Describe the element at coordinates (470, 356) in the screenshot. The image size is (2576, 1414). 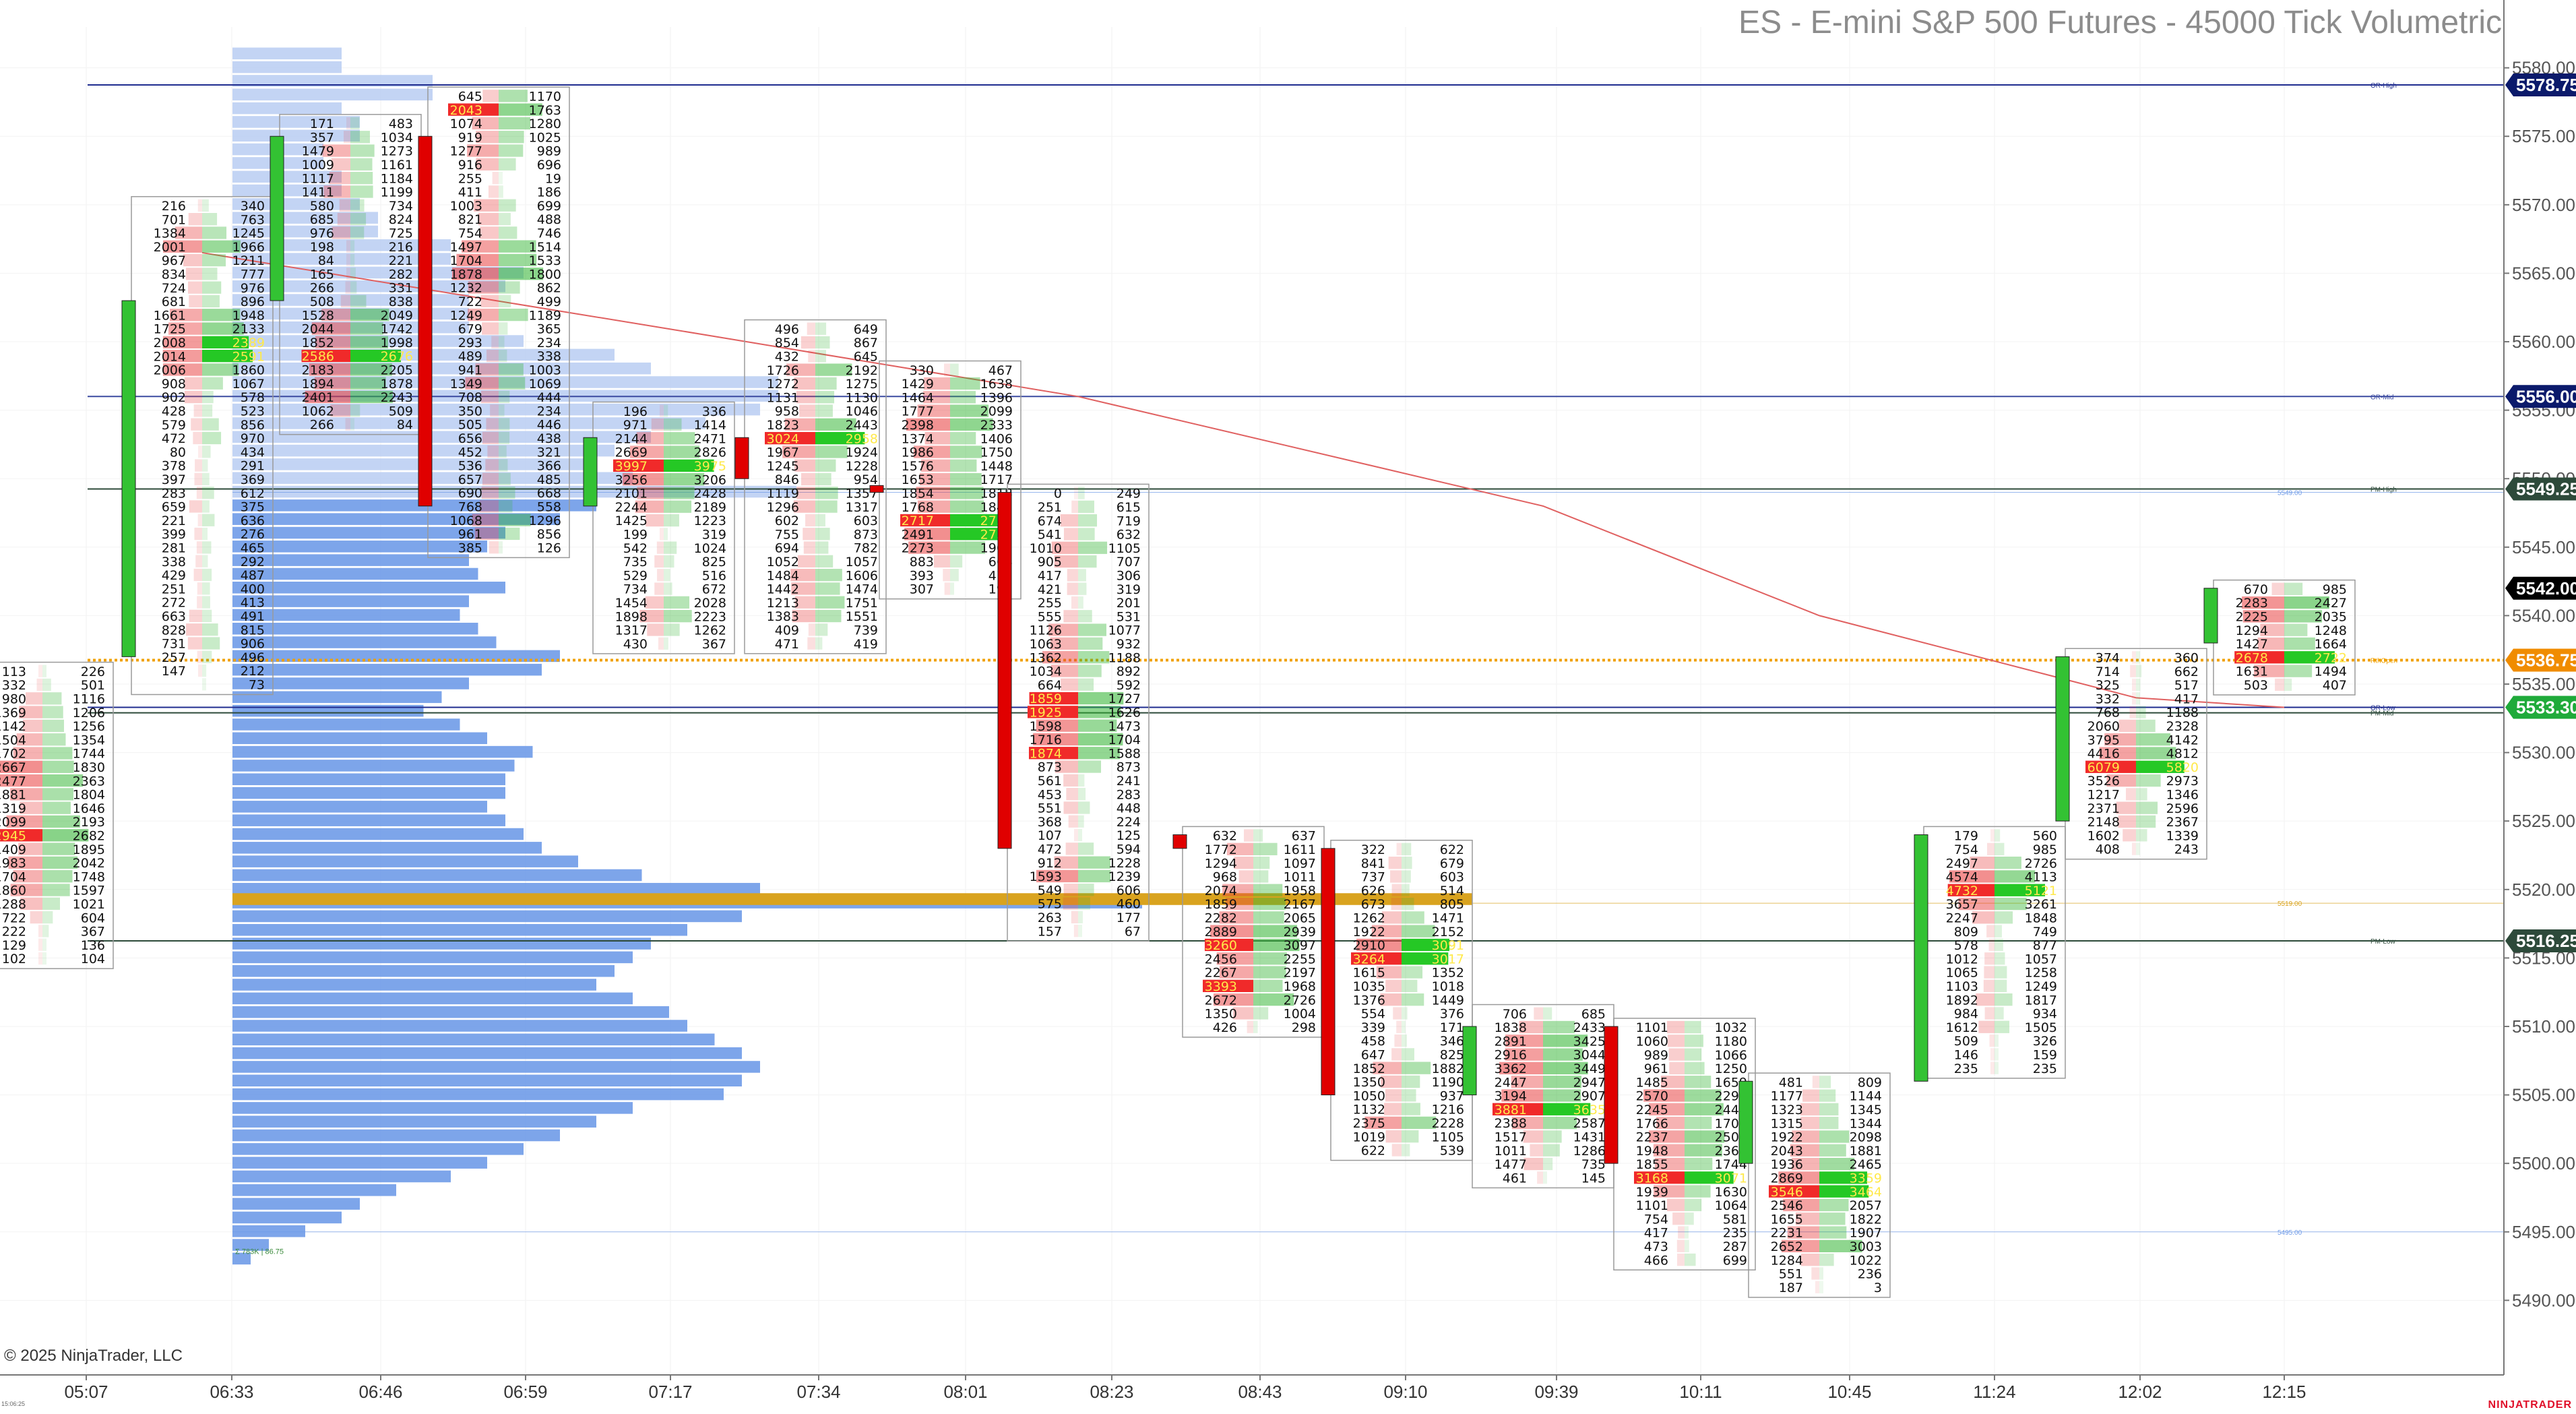
I see `bid-value: 489` at that location.